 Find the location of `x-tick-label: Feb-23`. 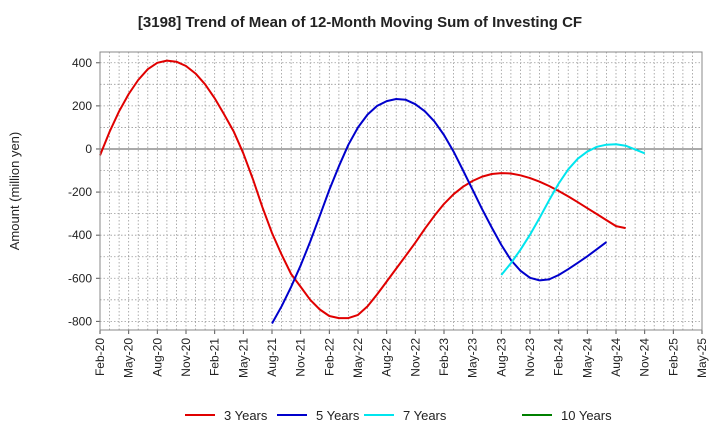

x-tick-label: Feb-23 is located at coordinates (444, 357).